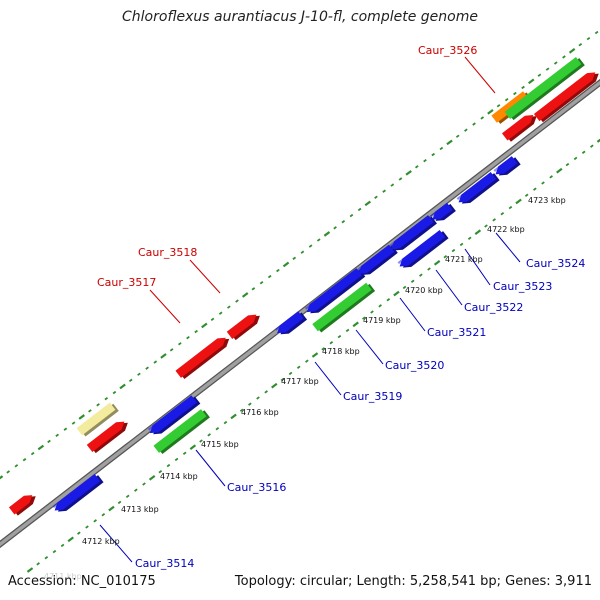  Describe the element at coordinates (447, 50) in the screenshot. I see `gene-label-caur-3526: Caur_3526` at that location.